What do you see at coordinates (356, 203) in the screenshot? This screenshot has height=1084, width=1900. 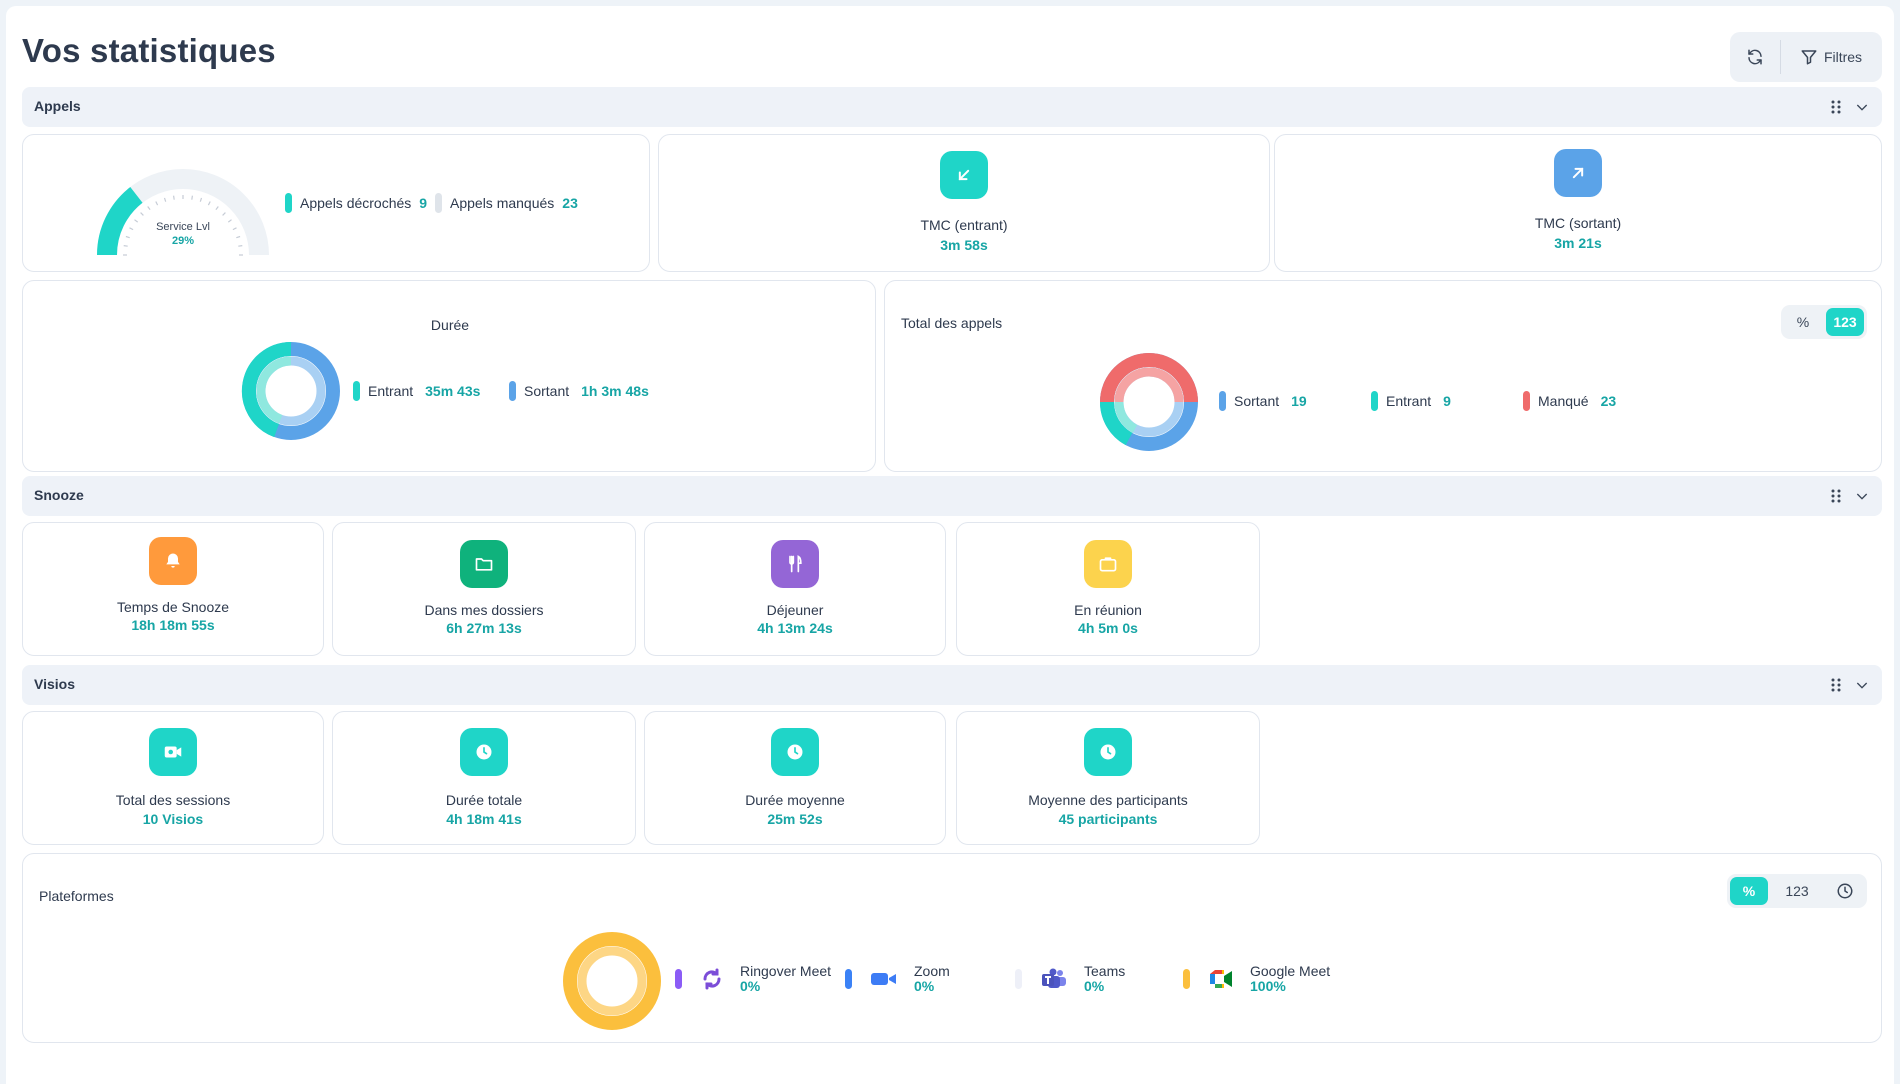 I see `legend-label-answered: Appels décrochés` at bounding box center [356, 203].